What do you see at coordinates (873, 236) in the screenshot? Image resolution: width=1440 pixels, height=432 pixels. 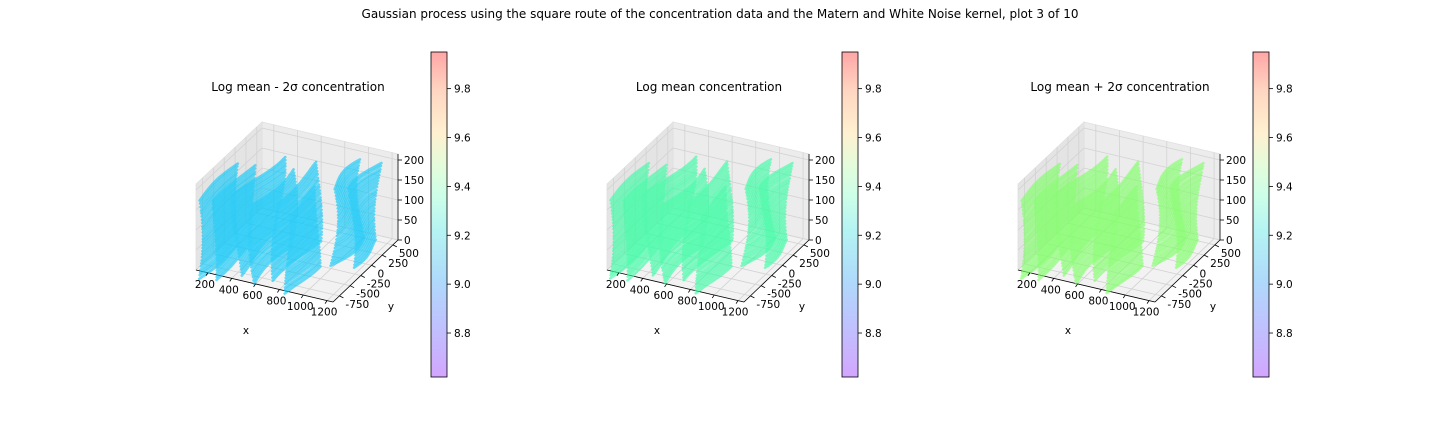 I see `colorbar-tick-label: 9.2` at bounding box center [873, 236].